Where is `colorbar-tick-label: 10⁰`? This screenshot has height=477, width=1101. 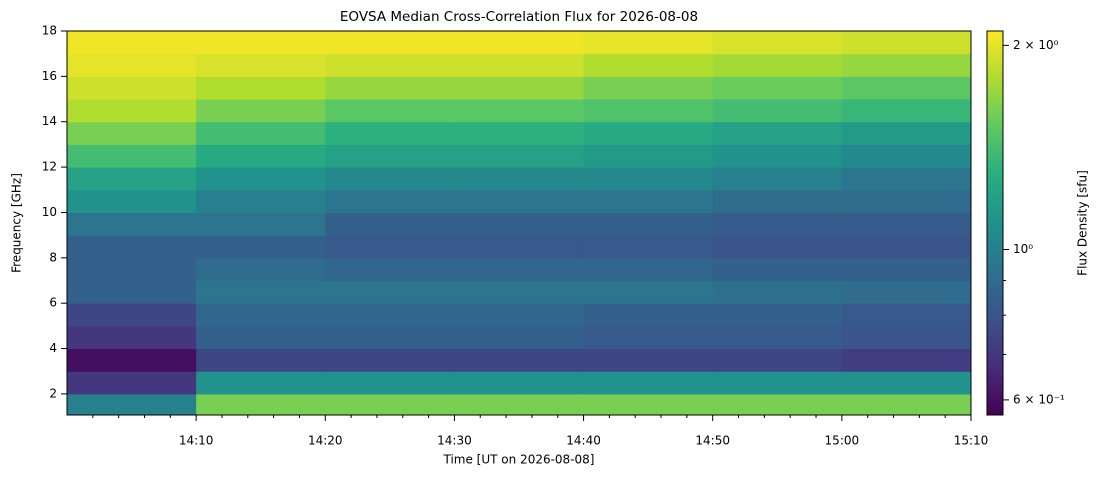 colorbar-tick-label: 10⁰ is located at coordinates (1023, 249).